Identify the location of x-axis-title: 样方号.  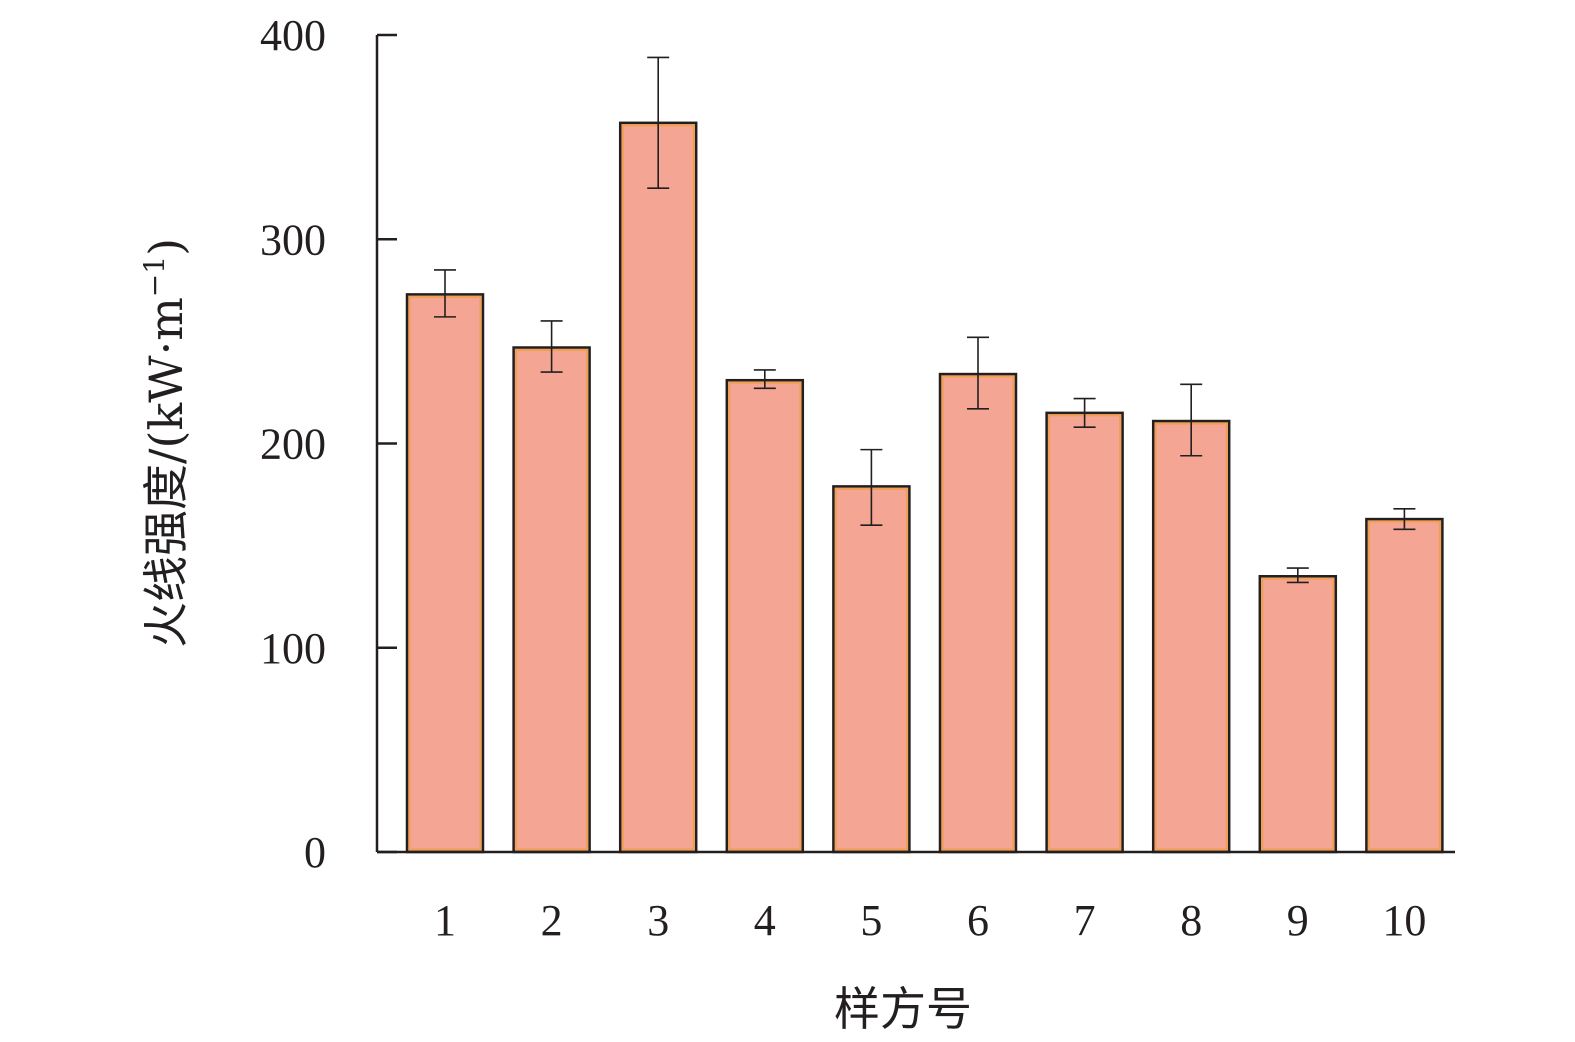
(903, 1009).